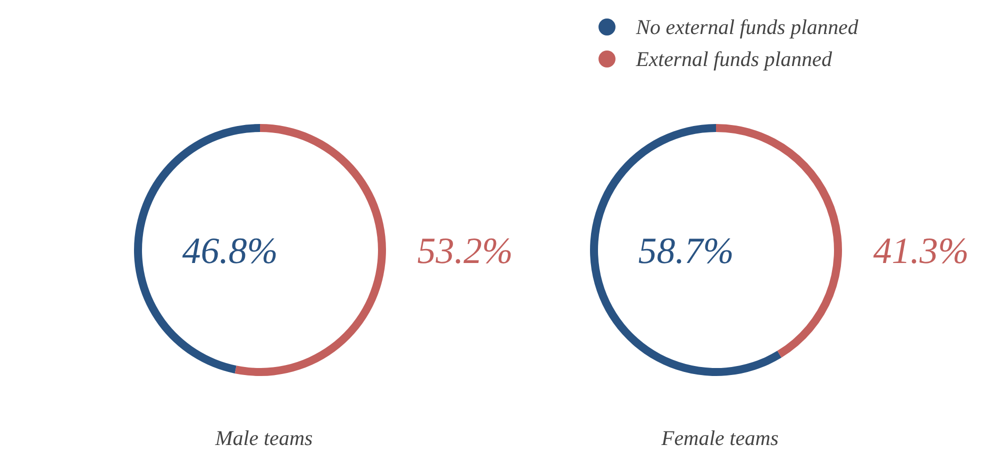 The width and height of the screenshot is (995, 450). What do you see at coordinates (733, 59) in the screenshot?
I see `legend-label: External funds planned` at bounding box center [733, 59].